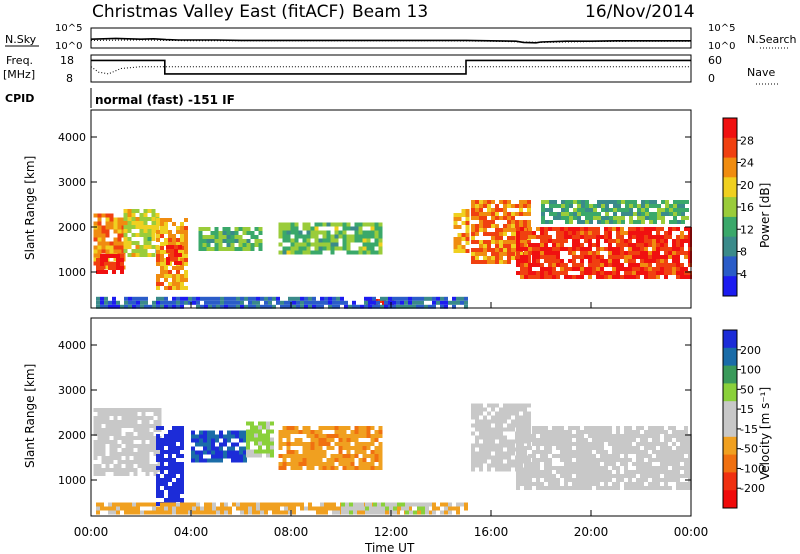 The image size is (800, 554). What do you see at coordinates (390, 70) in the screenshot?
I see `nave-series` at bounding box center [390, 70].